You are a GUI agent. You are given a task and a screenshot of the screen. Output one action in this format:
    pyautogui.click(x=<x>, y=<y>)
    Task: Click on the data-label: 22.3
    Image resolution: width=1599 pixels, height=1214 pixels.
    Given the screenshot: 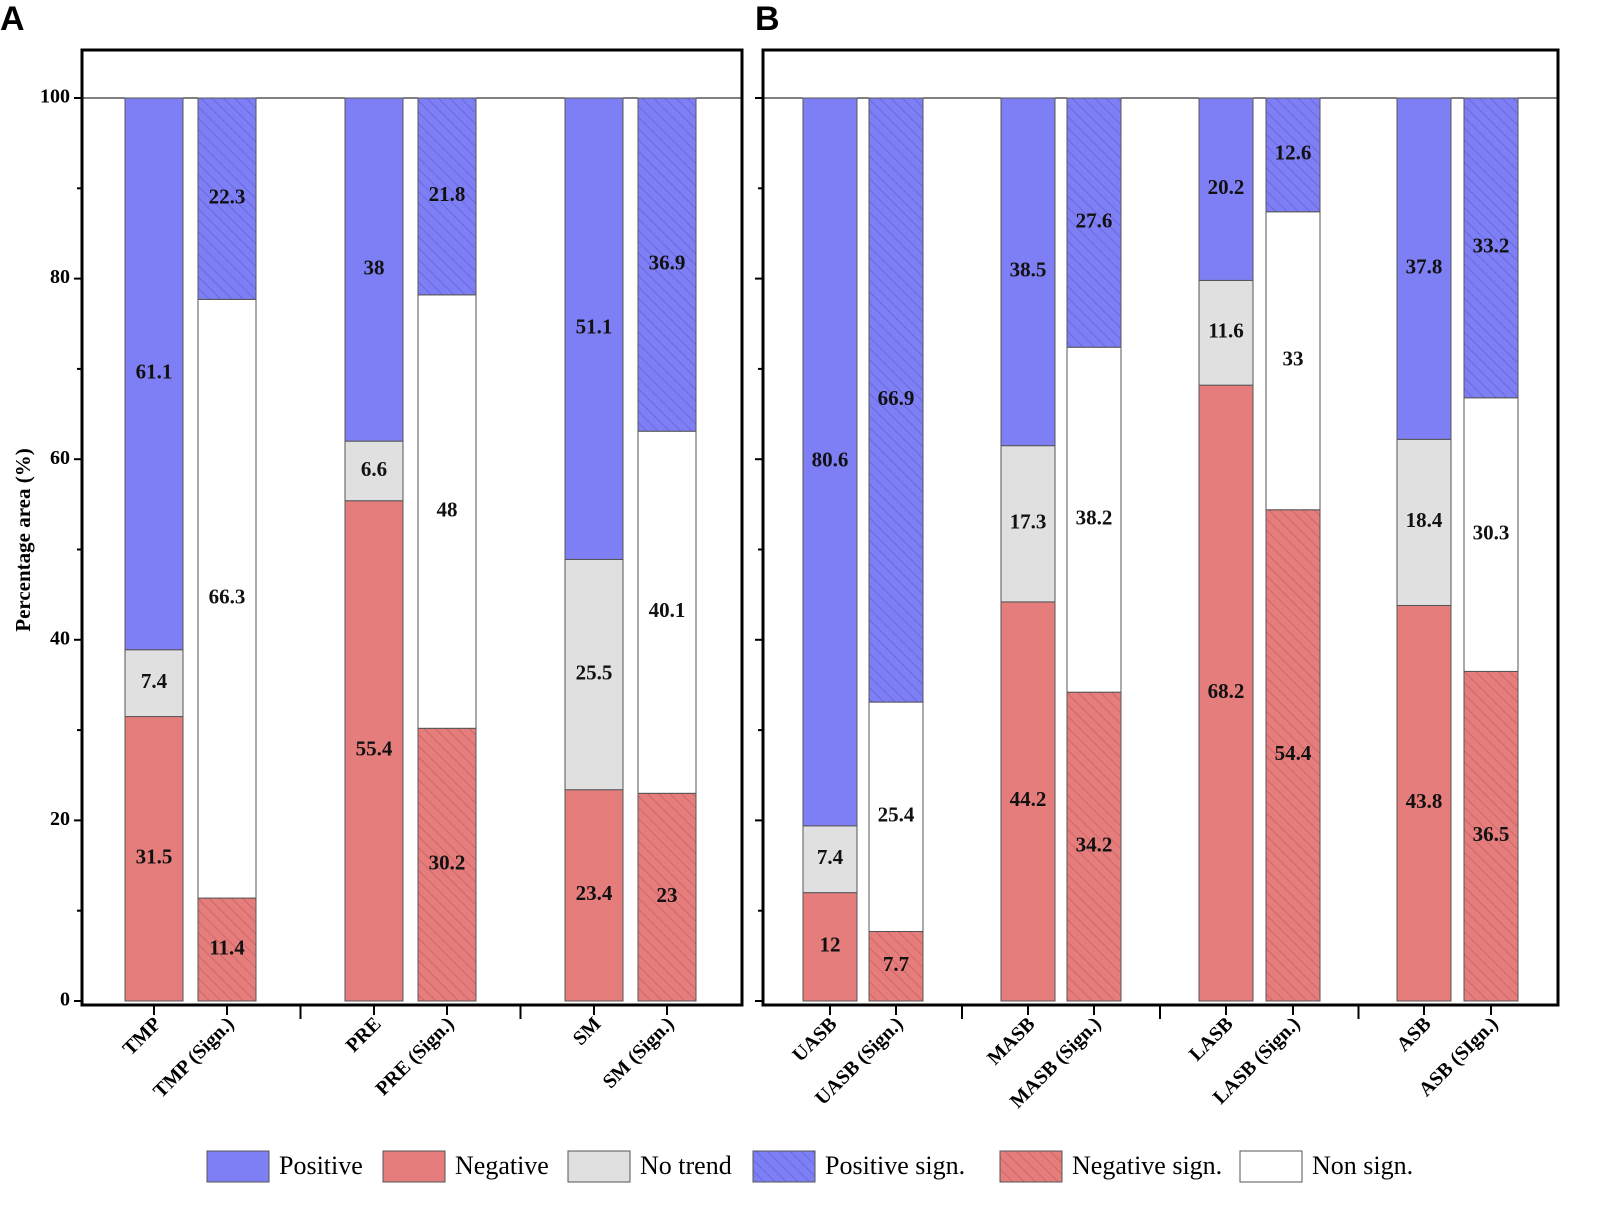 What is the action you would take?
    pyautogui.click(x=227, y=196)
    